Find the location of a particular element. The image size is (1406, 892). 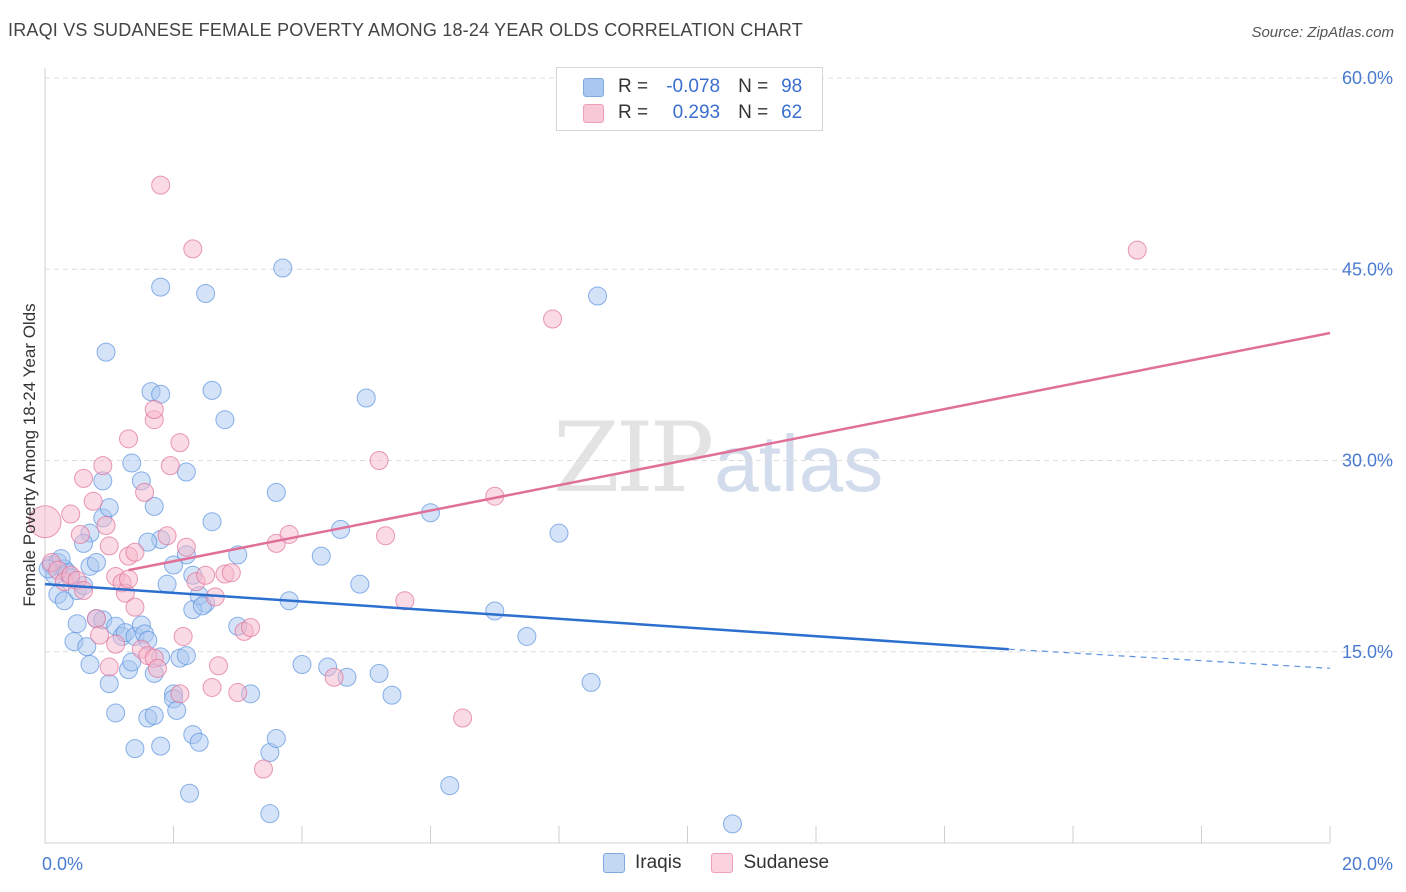

y-axis-label: Female Poverty Among 18-24 Year Olds is located at coordinates (29, 455).